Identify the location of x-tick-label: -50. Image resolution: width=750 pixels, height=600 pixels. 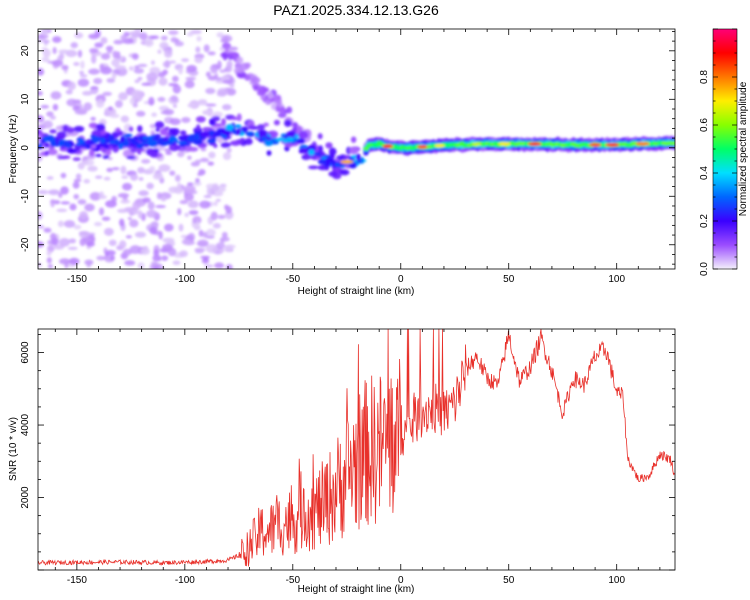
(293, 279).